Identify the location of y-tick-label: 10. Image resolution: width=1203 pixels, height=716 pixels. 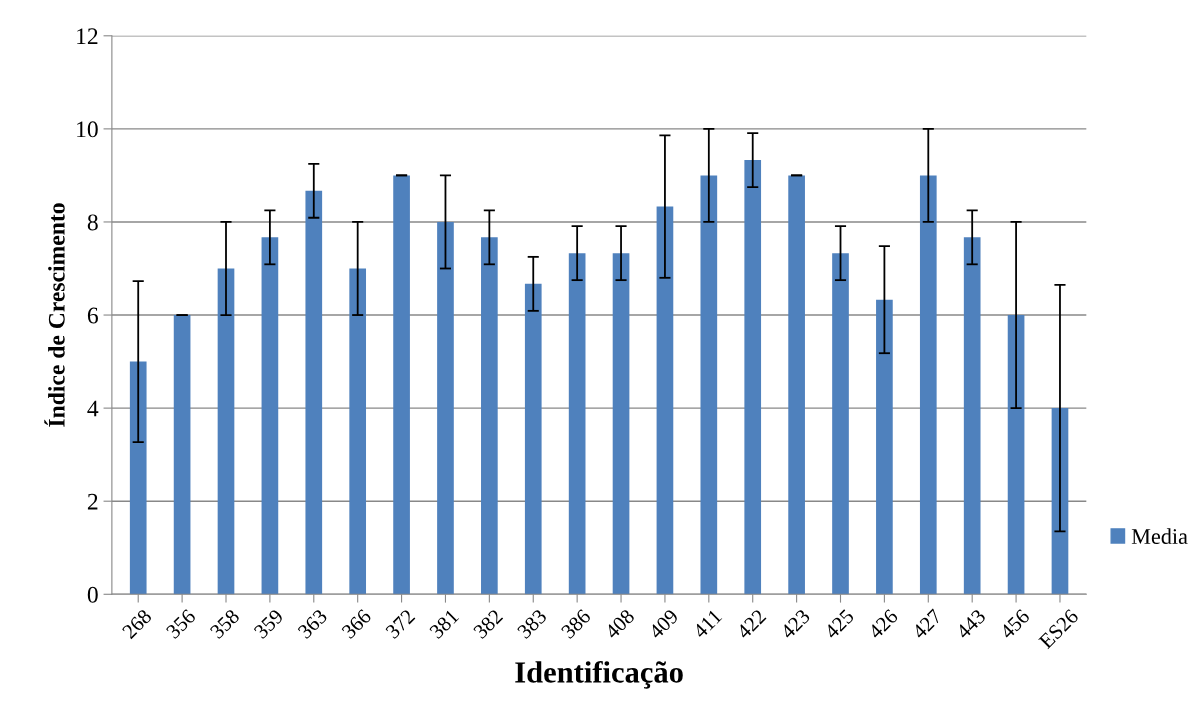
(87, 129).